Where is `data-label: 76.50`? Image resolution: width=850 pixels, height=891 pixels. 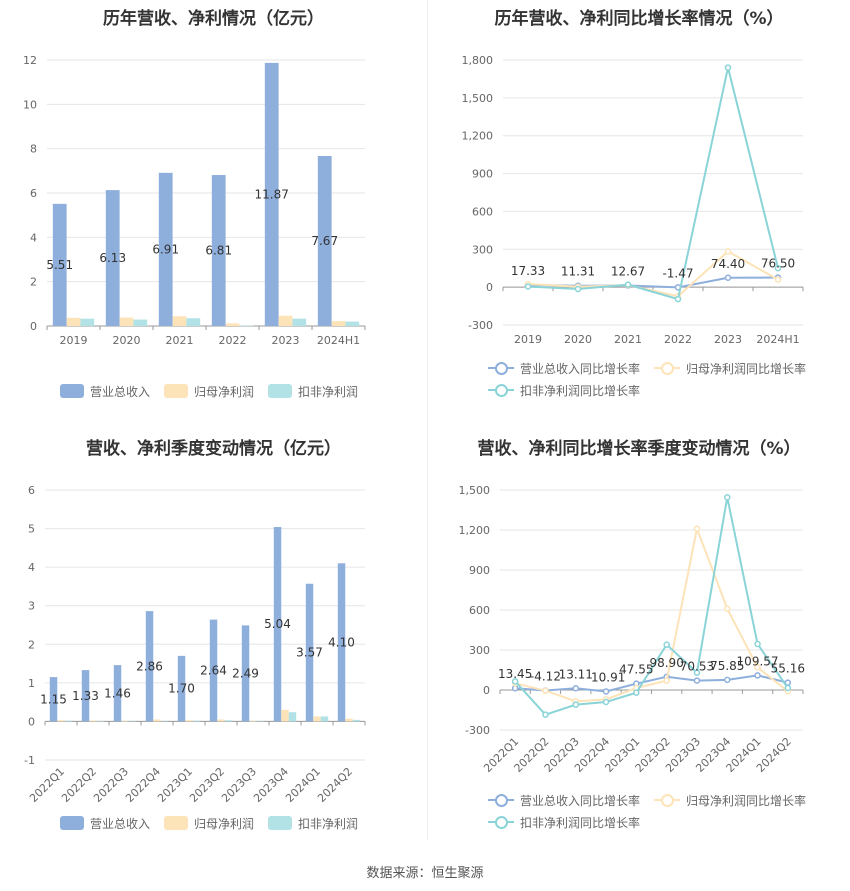
data-label: 76.50 is located at coordinates (778, 263).